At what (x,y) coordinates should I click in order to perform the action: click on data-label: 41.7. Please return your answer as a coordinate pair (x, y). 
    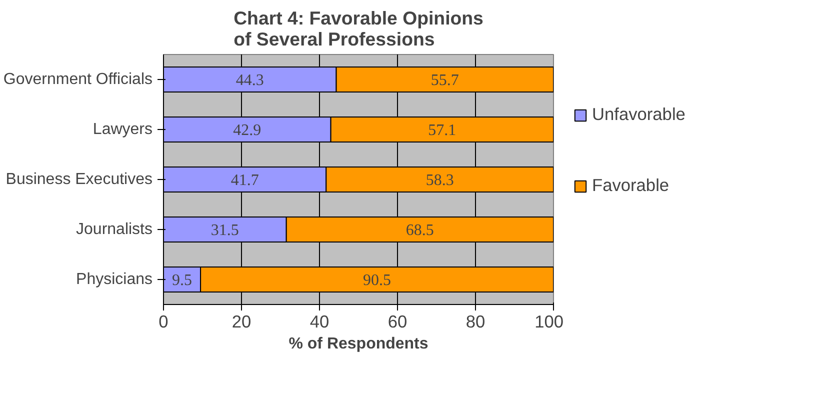
    Looking at the image, I should click on (244, 180).